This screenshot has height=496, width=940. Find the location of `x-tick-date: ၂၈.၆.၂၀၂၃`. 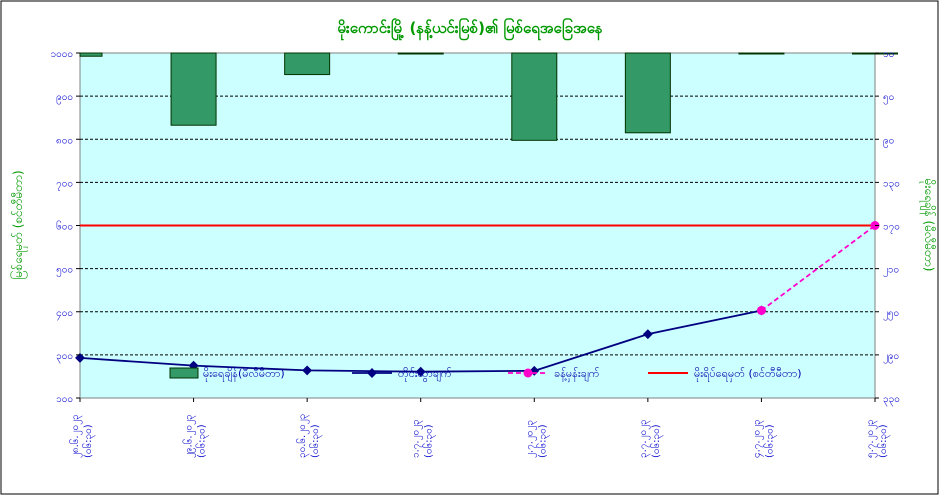

x-tick-date: ၂၈.၆.၂၀၂၃ is located at coordinates (75, 436).